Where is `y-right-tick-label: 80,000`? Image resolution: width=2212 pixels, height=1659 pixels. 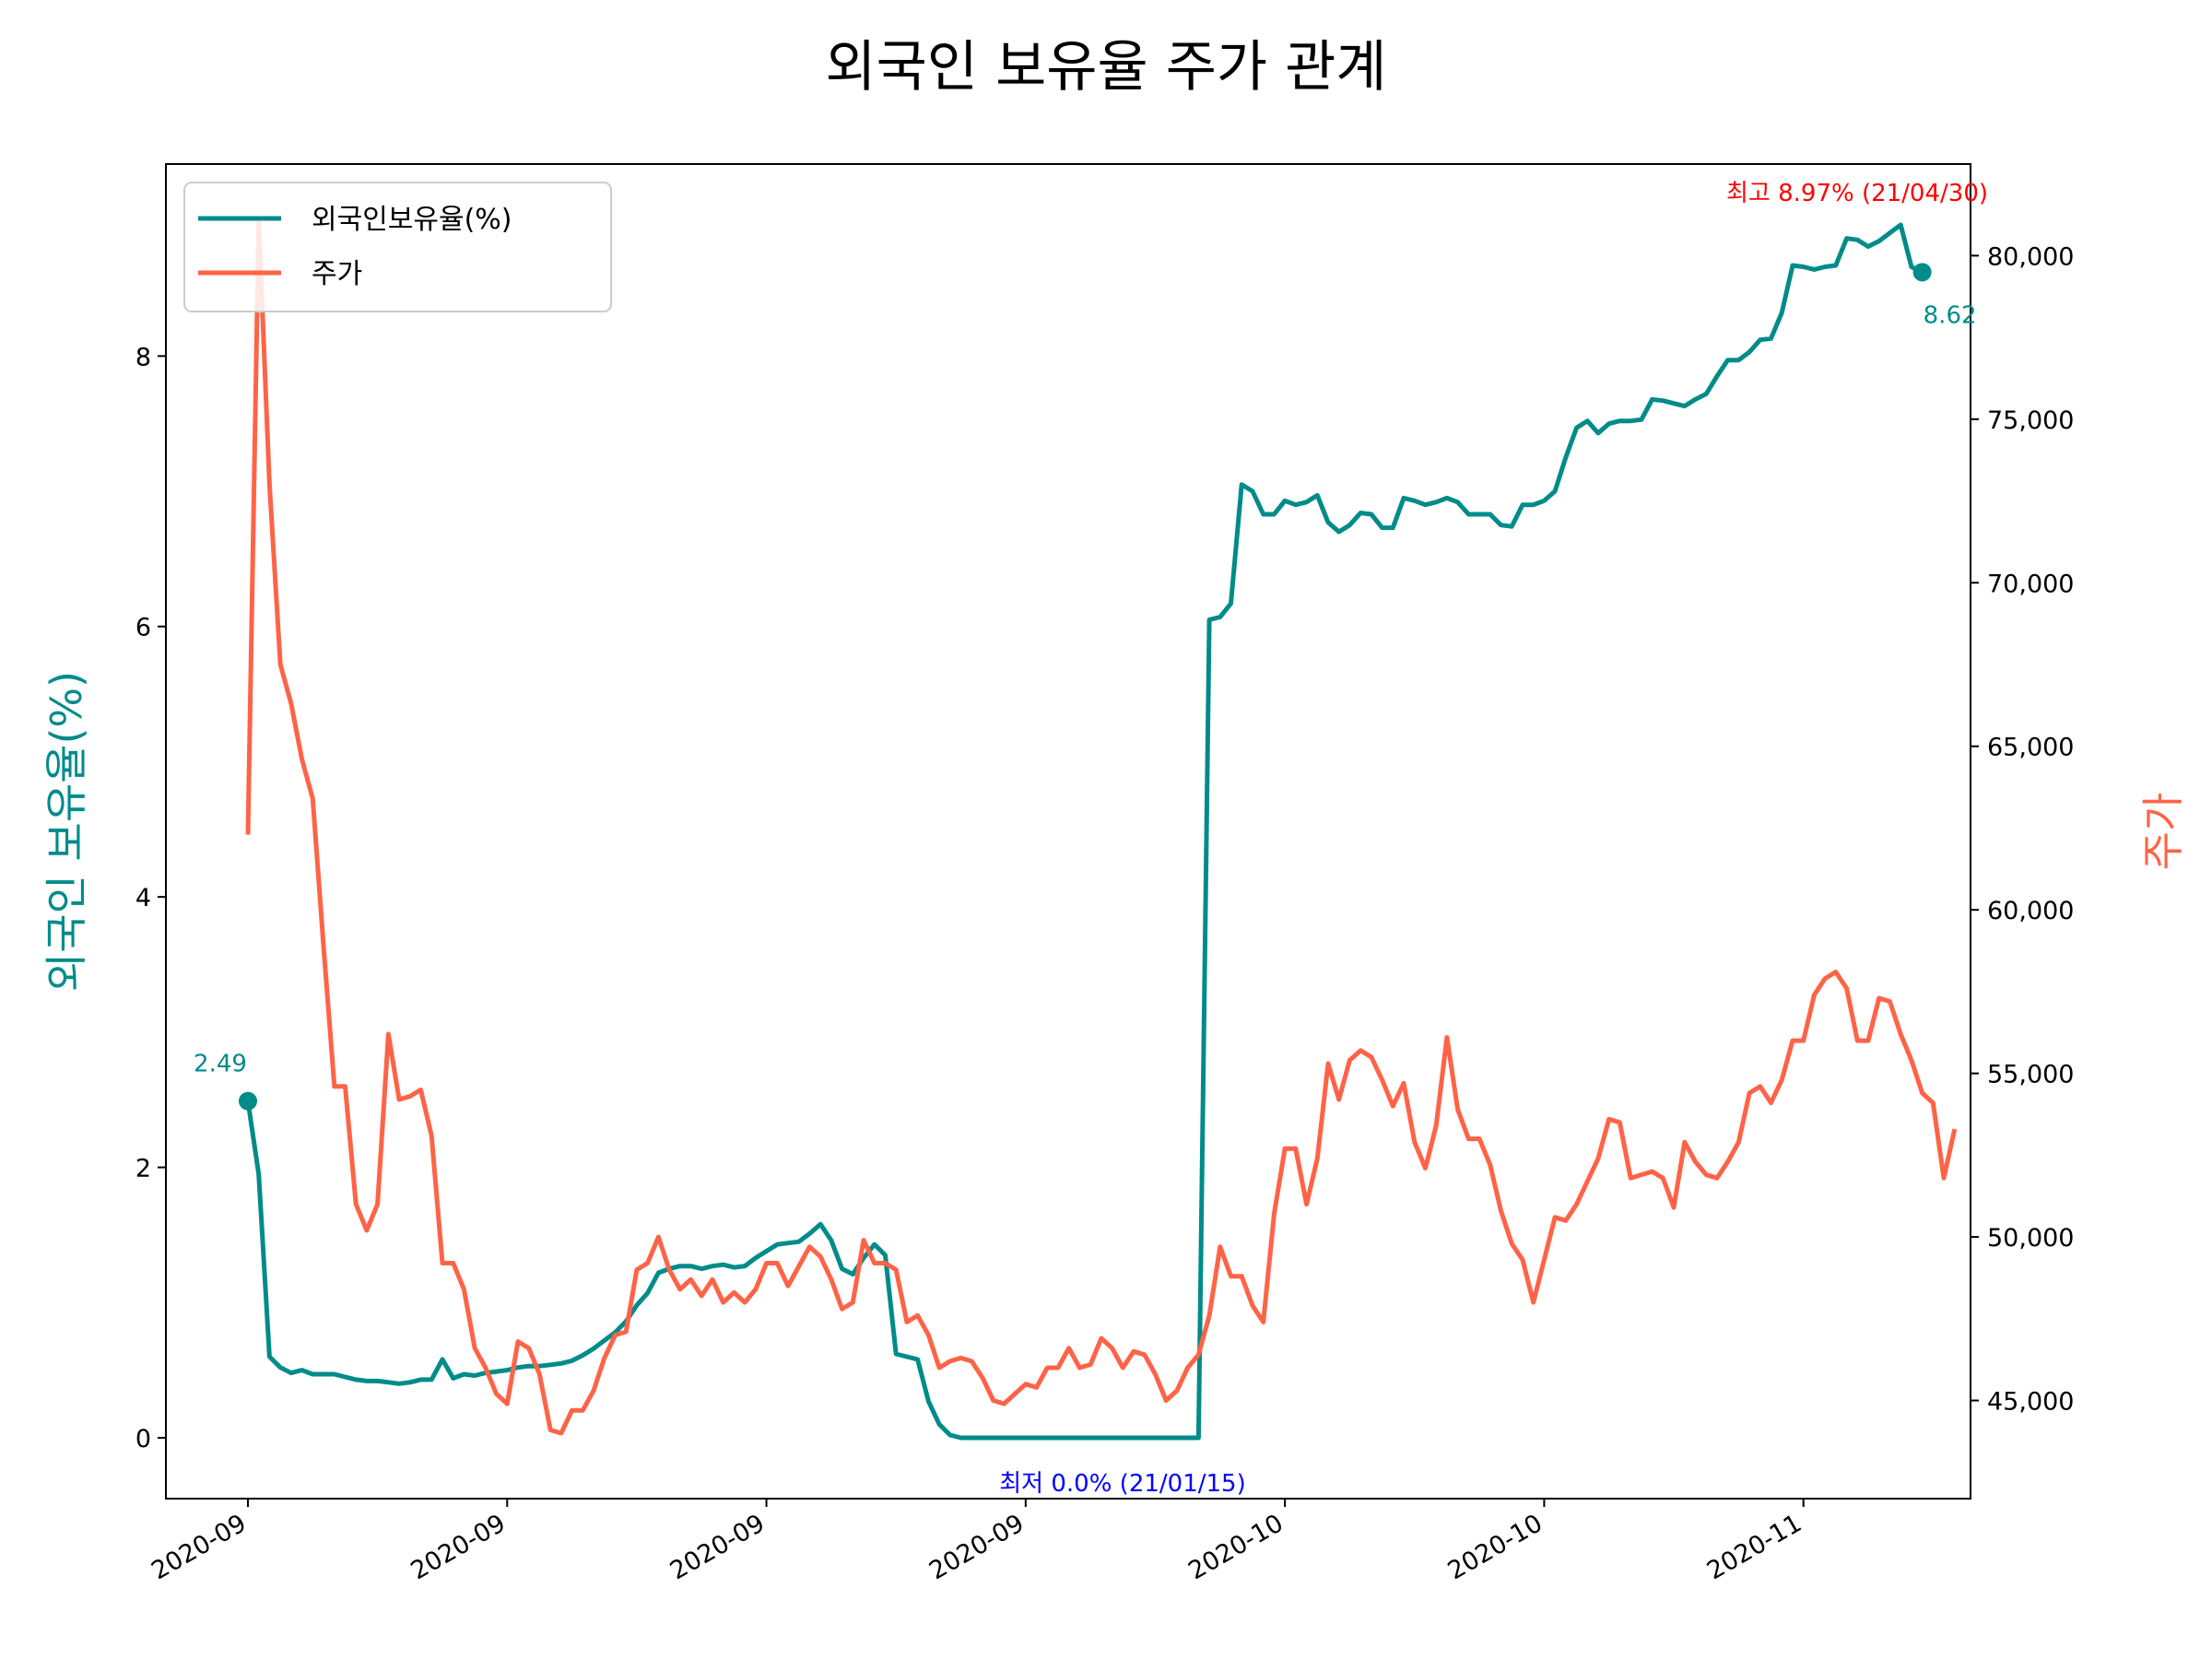
y-right-tick-label: 80,000 is located at coordinates (2030, 256).